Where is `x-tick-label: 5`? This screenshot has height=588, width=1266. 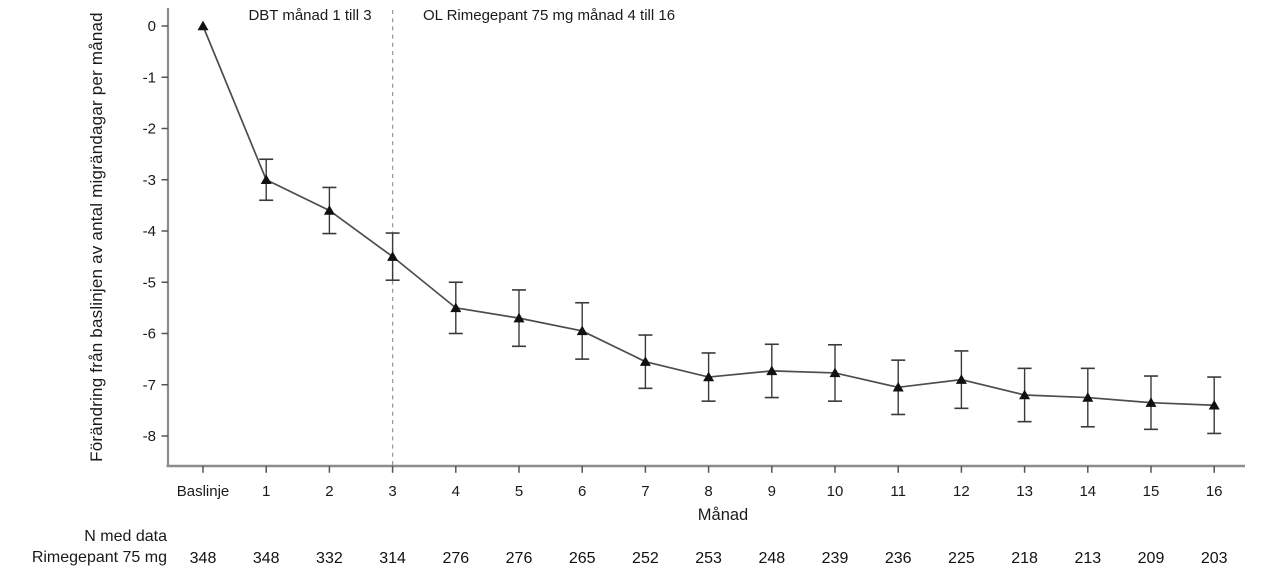 x-tick-label: 5 is located at coordinates (519, 491).